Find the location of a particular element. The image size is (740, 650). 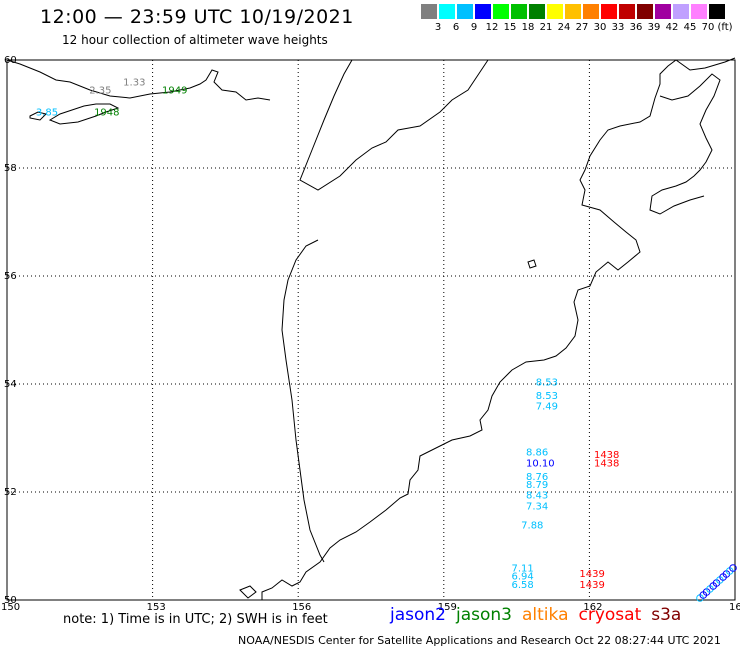

okhotsk-north-coastline is located at coordinates (138, 80).